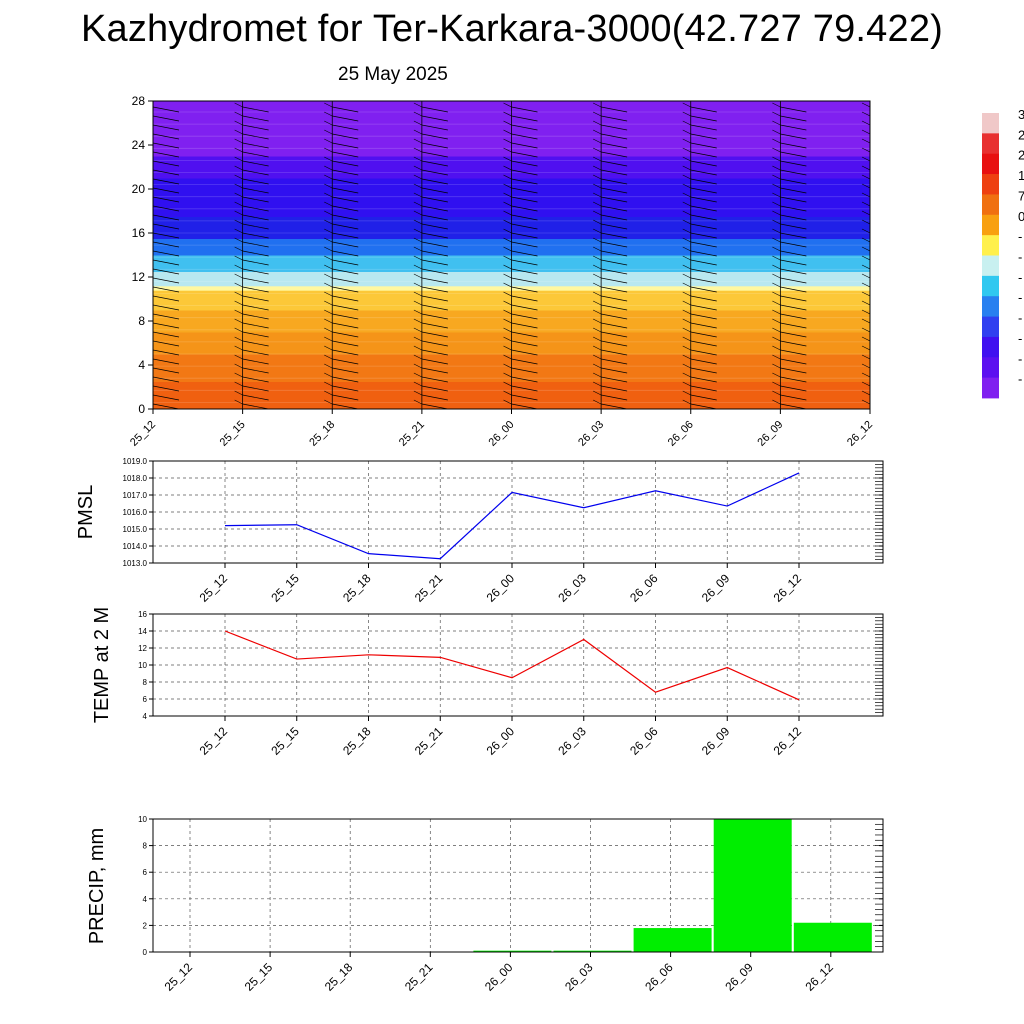  Describe the element at coordinates (572, 588) in the screenshot. I see `pmsl-x-tick-label-26_03: 26_03` at that location.